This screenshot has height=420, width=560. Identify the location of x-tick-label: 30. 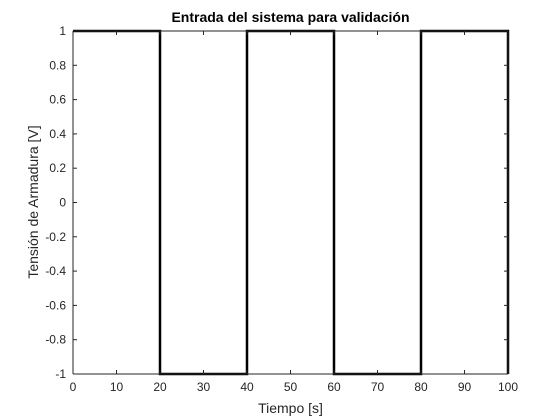
(204, 387).